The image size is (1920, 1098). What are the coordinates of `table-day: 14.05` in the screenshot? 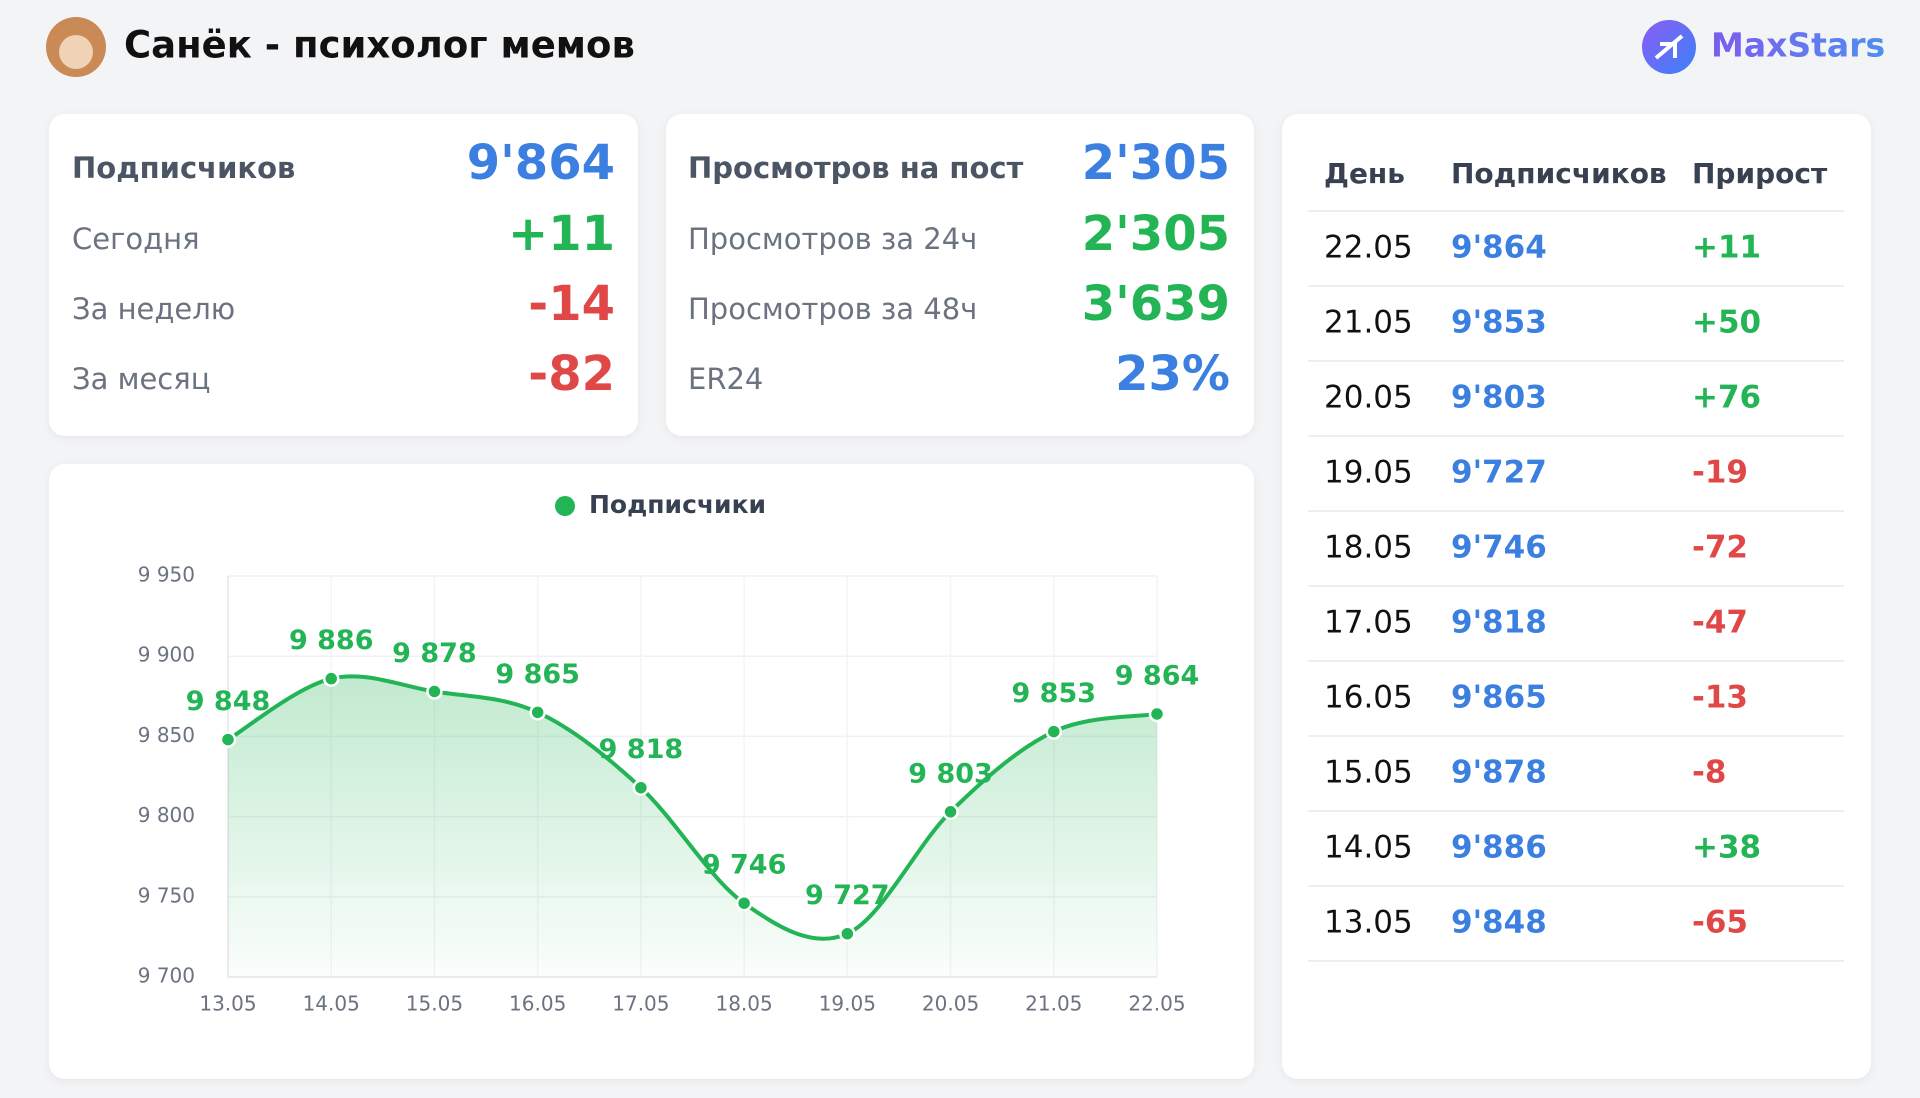 It's located at (1368, 848).